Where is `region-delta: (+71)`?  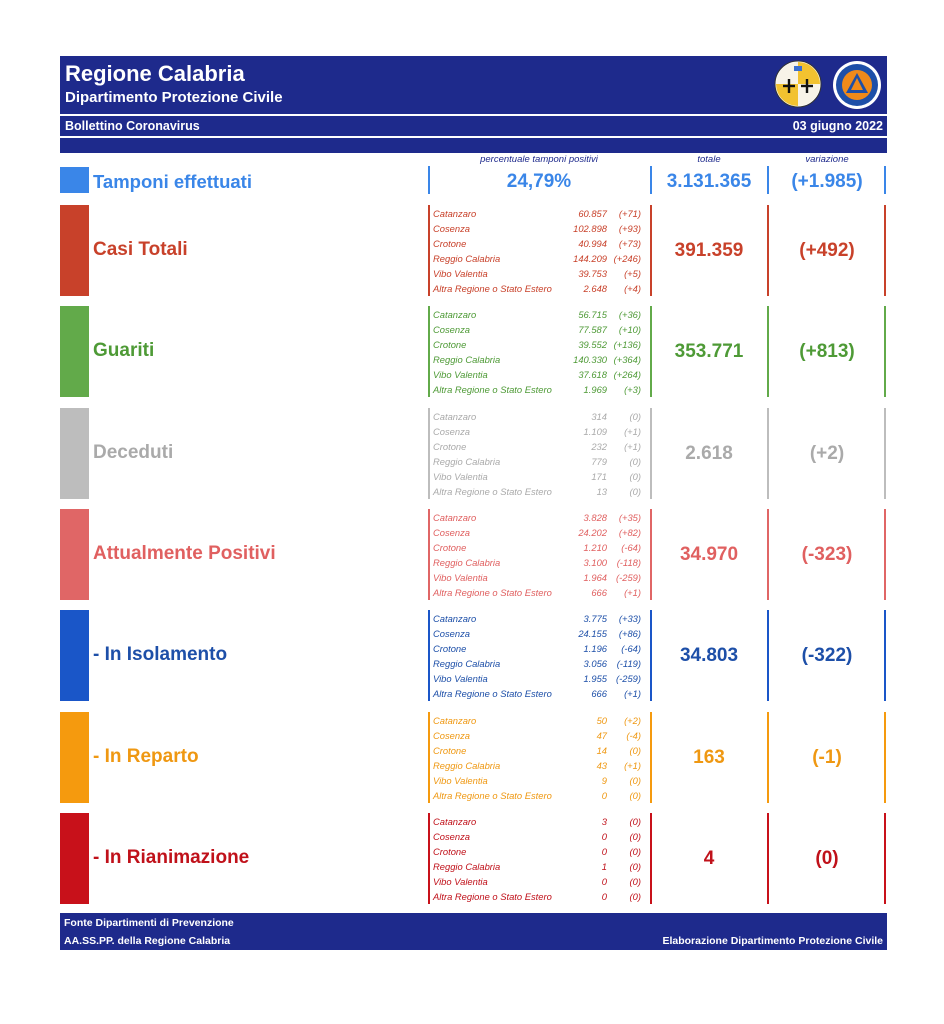
region-delta: (+71) is located at coordinates (629, 213).